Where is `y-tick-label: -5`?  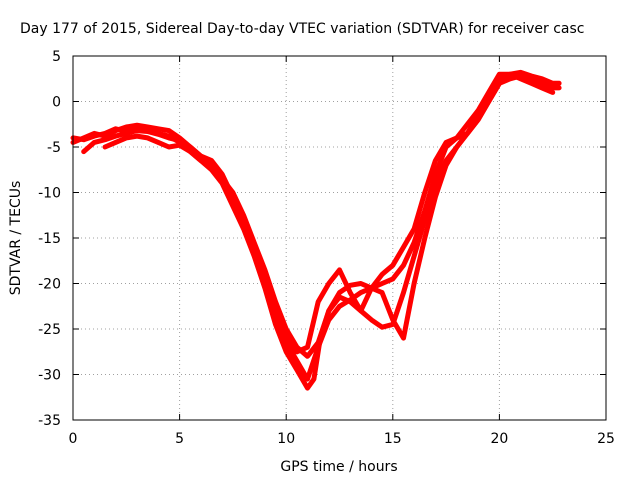 y-tick-label: -5 is located at coordinates (54, 148).